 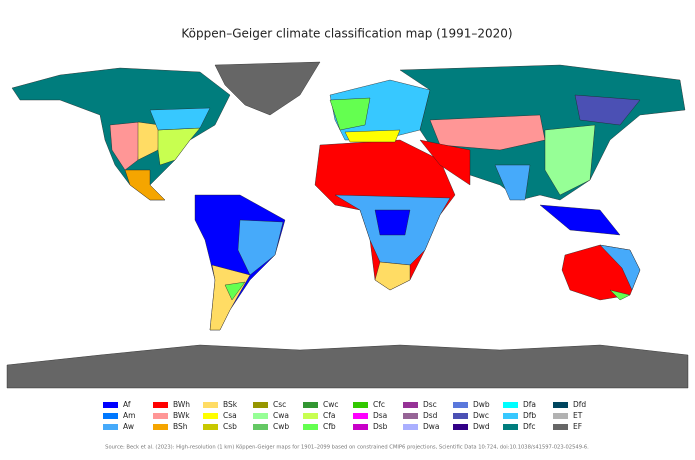 What do you see at coordinates (577, 426) in the screenshot?
I see `legend-label: EF` at bounding box center [577, 426].